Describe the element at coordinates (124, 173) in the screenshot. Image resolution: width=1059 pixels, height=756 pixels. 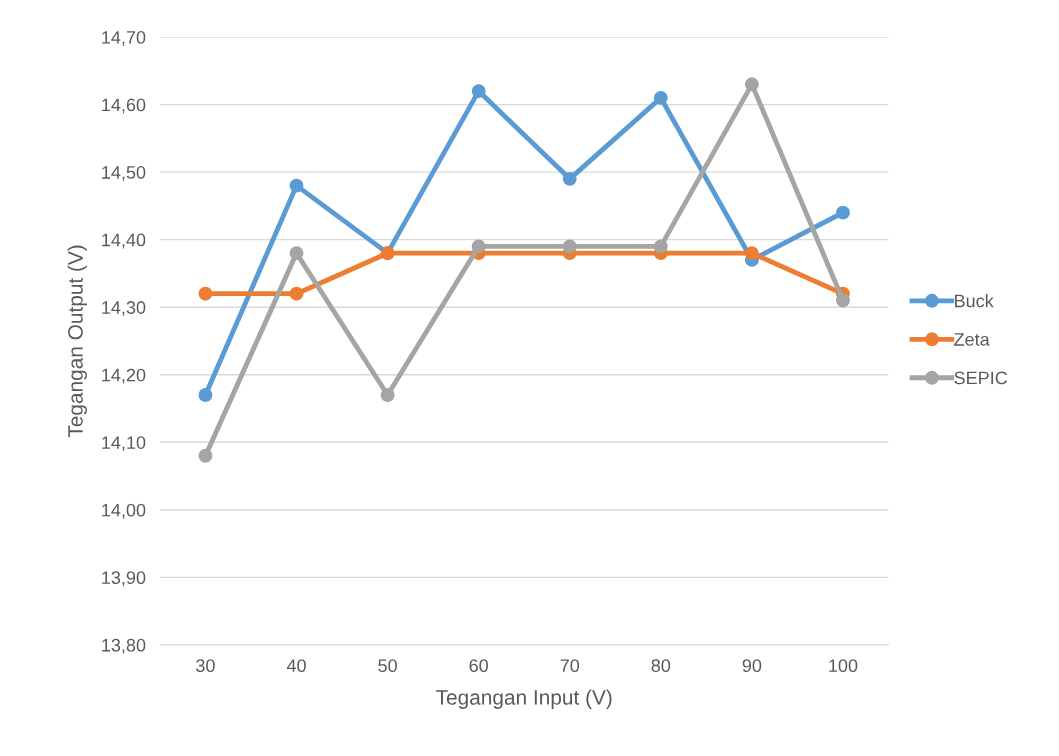
I see `y-tick-label: 14,50` at that location.